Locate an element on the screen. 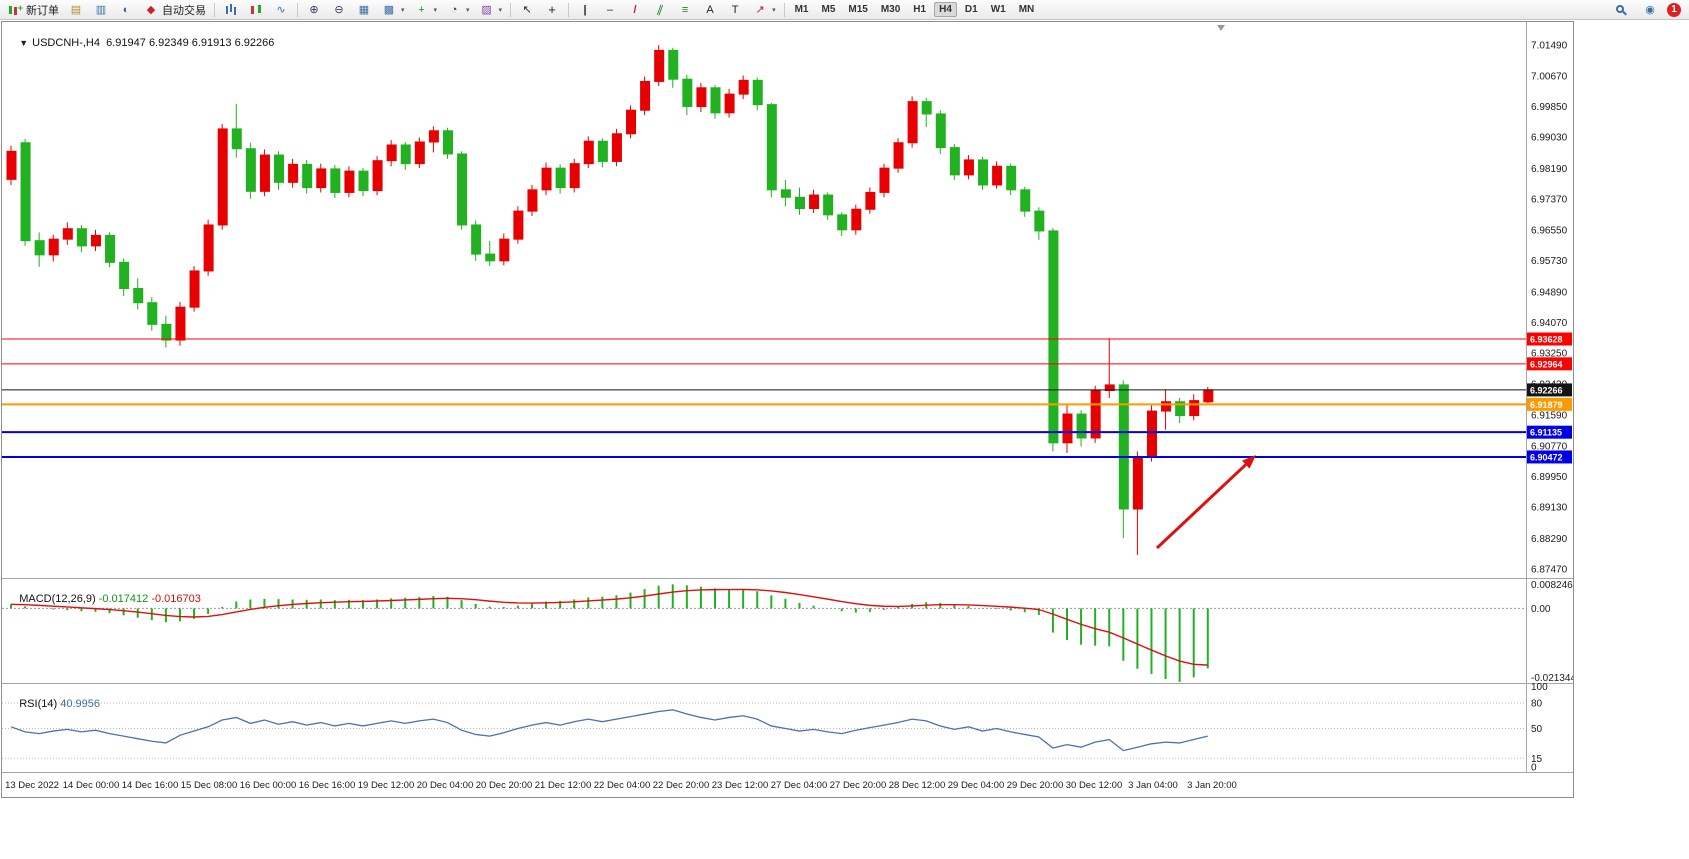 Image resolution: width=1689 pixels, height=859 pixels. channel-button: ∥ is located at coordinates (660, 10).